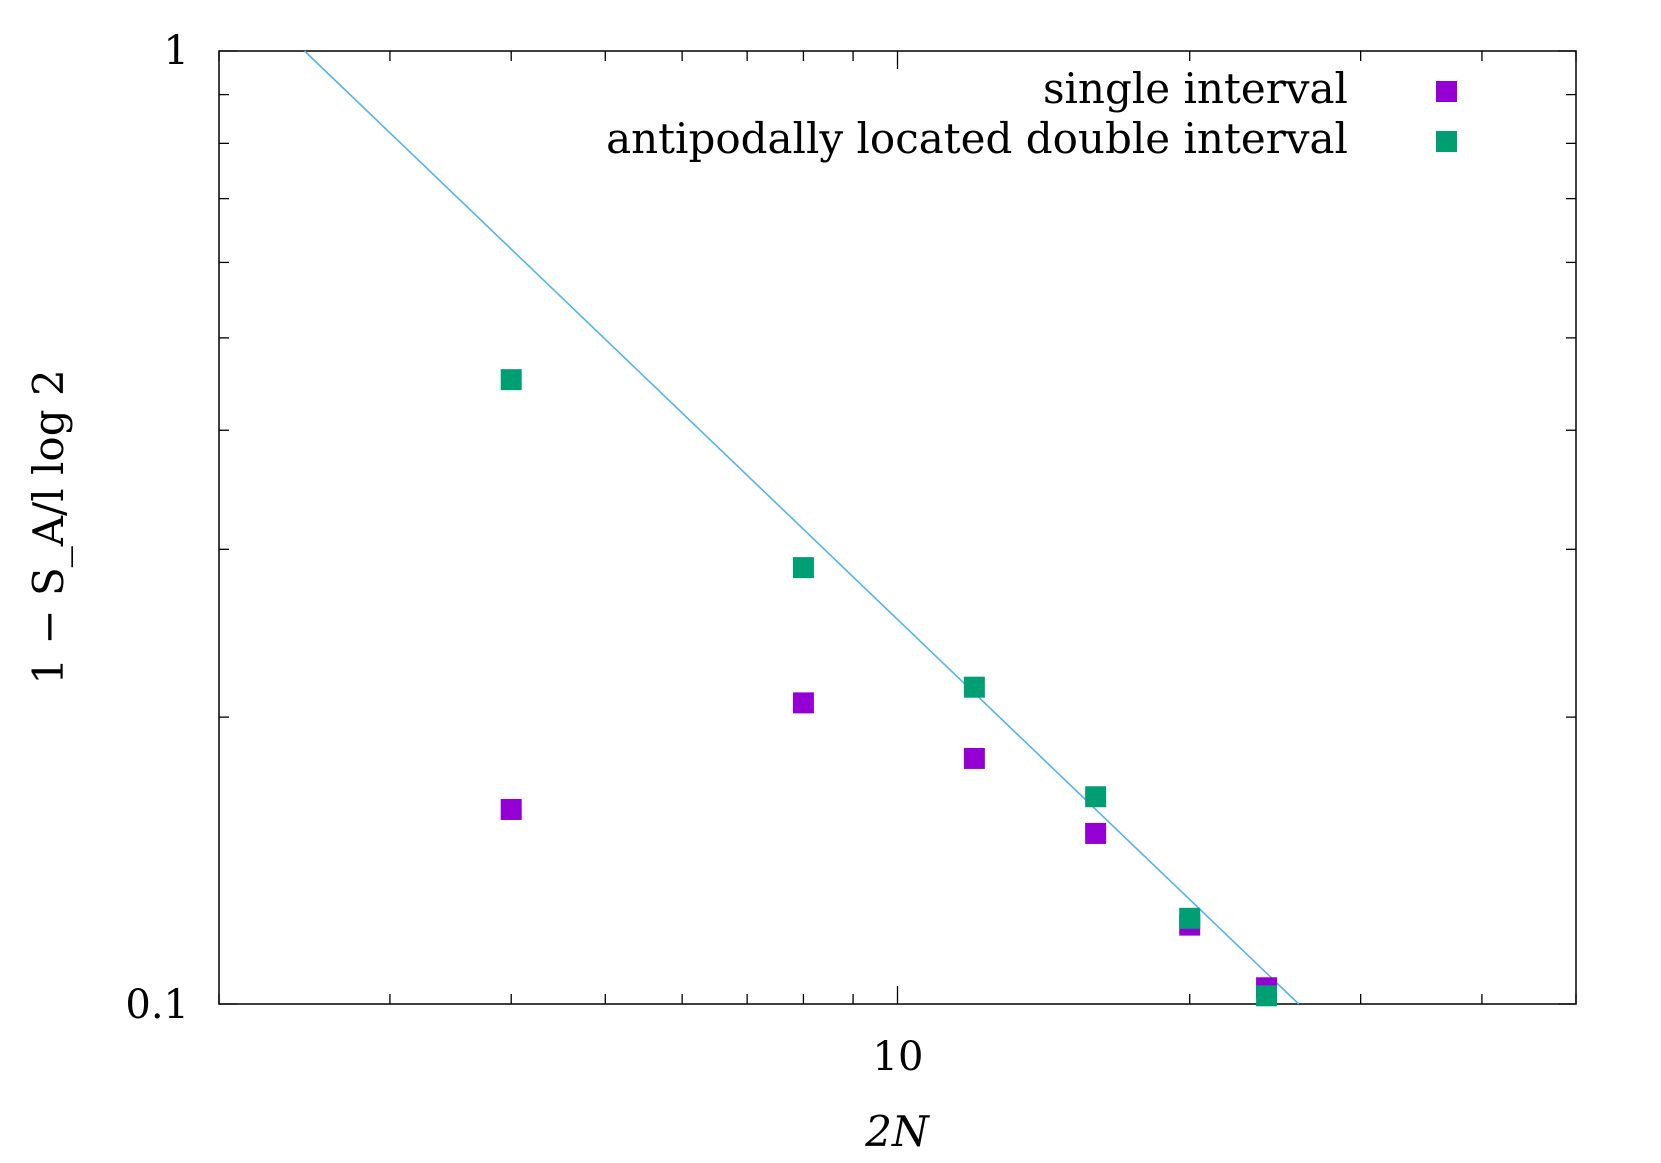 The image size is (1661, 1163). Describe the element at coordinates (1446, 91) in the screenshot. I see `legend-marker-single-interval` at that location.